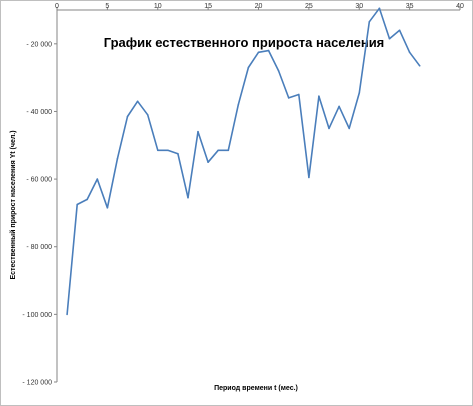  What do you see at coordinates (37, 315) in the screenshot?
I see `y-tick-label: - 100 000` at bounding box center [37, 315].